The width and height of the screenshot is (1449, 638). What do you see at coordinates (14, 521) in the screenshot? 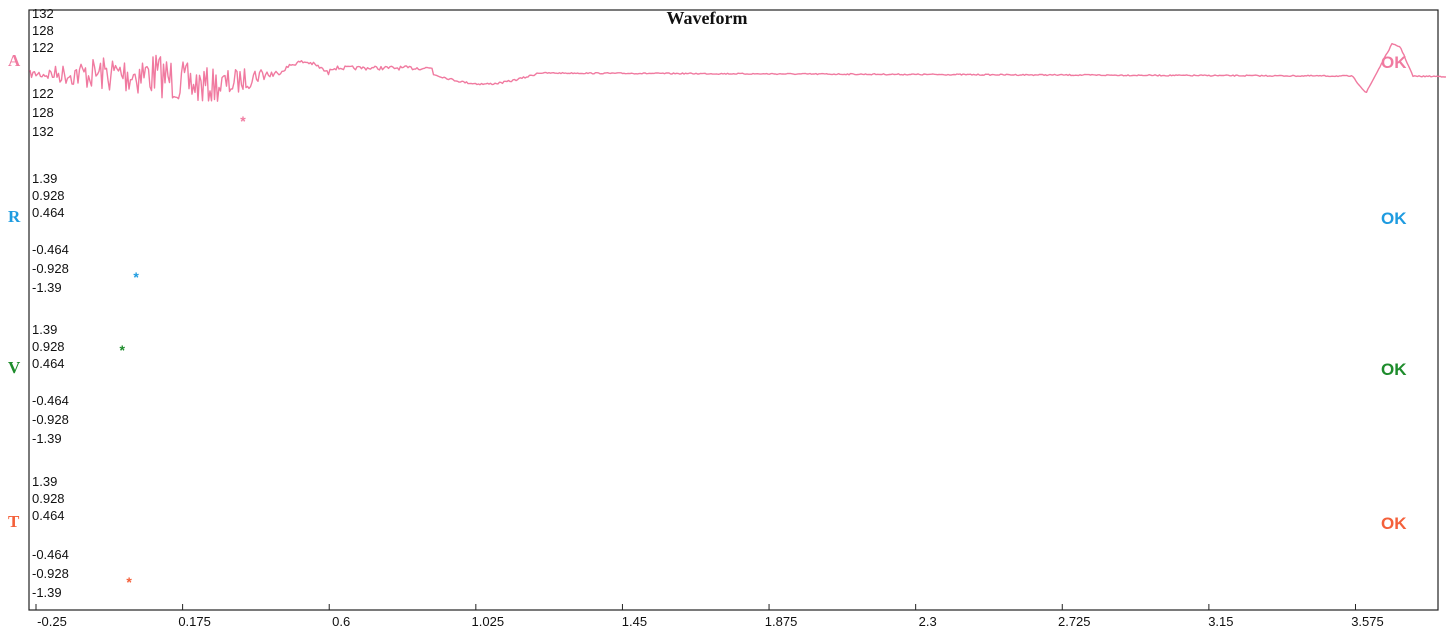
I see `channel-label: T` at bounding box center [14, 521].